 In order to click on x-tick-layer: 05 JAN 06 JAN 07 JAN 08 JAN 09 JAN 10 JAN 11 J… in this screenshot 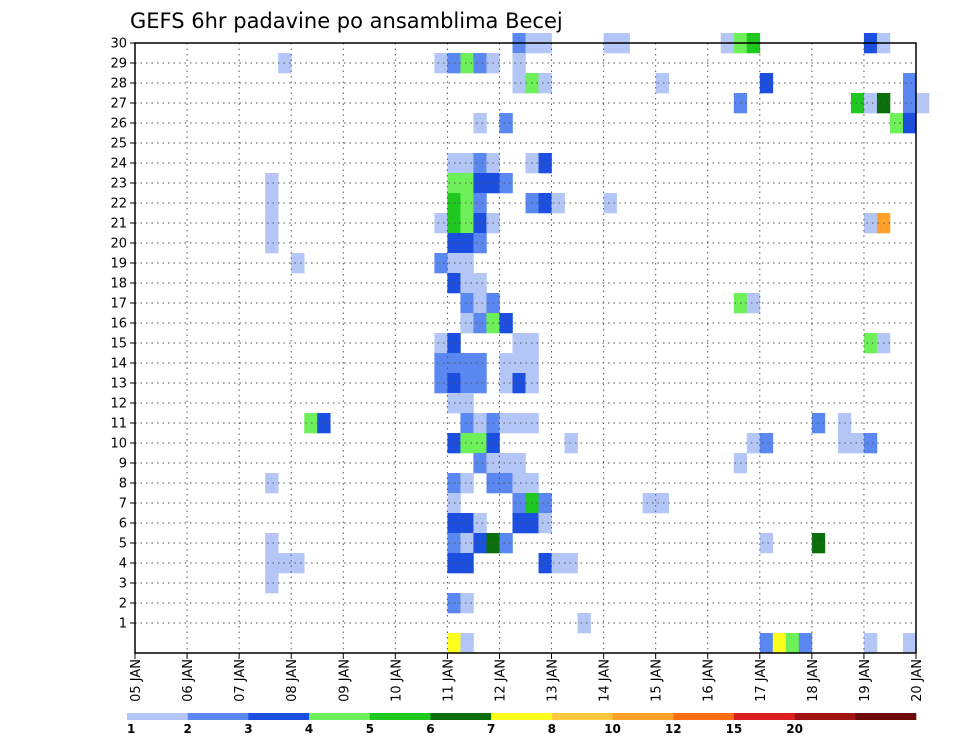, I will do `click(527, 677)`.